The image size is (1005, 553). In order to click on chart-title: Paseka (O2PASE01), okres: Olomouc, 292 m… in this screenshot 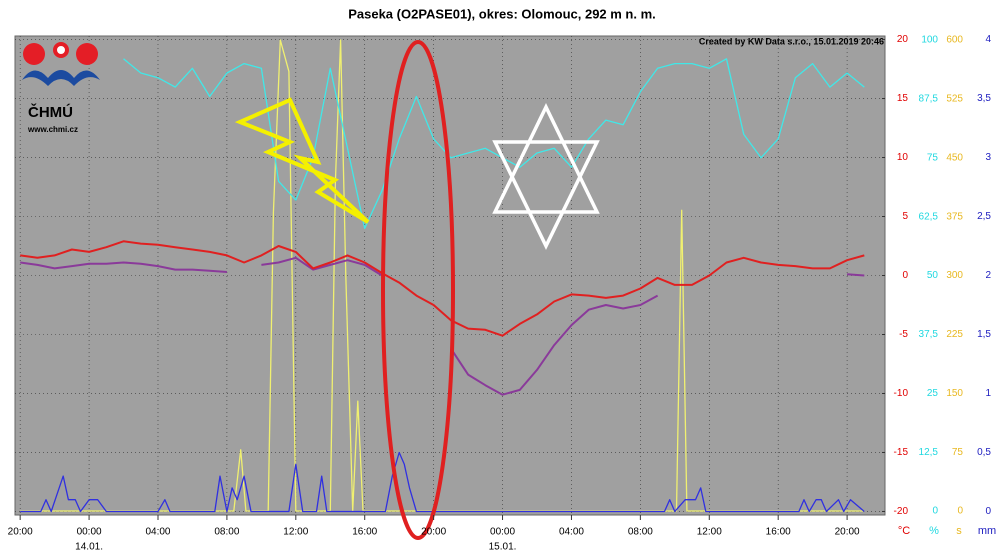, I will do `click(502, 13)`.